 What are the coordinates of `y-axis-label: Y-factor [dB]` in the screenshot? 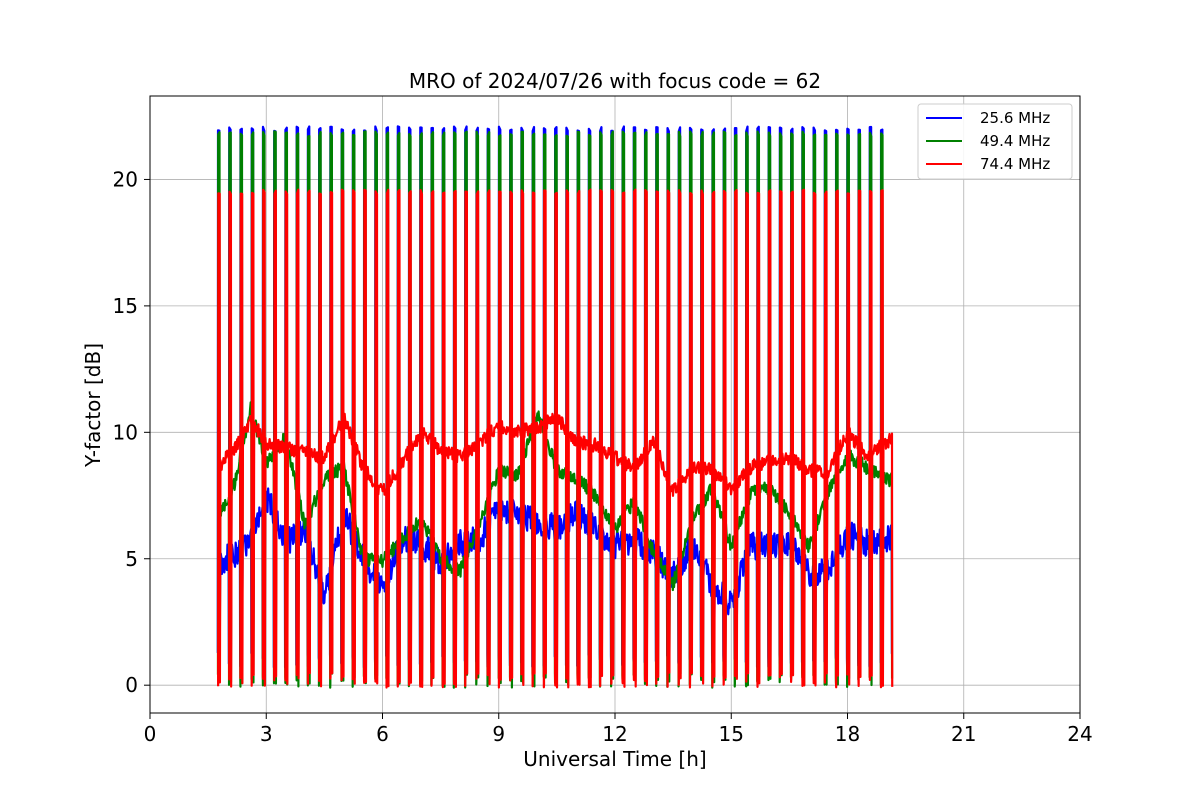 It's located at (93, 405).